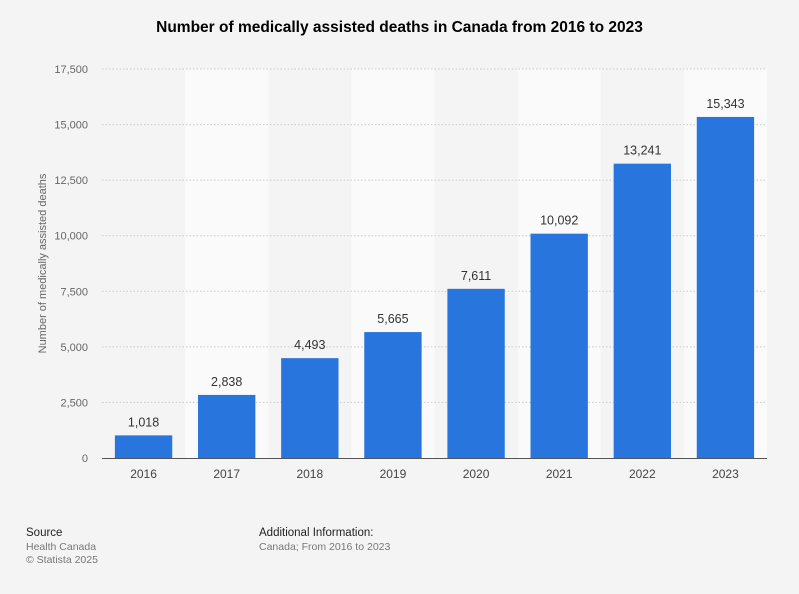  Describe the element at coordinates (393, 474) in the screenshot. I see `x-tick-label: 2019` at that location.